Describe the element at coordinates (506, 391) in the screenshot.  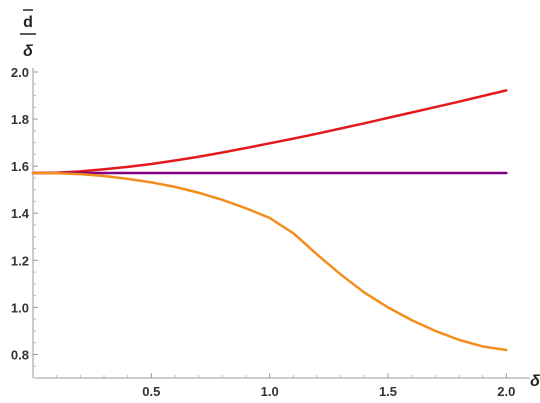
I see `x-tick-label: 2.0` at that location.